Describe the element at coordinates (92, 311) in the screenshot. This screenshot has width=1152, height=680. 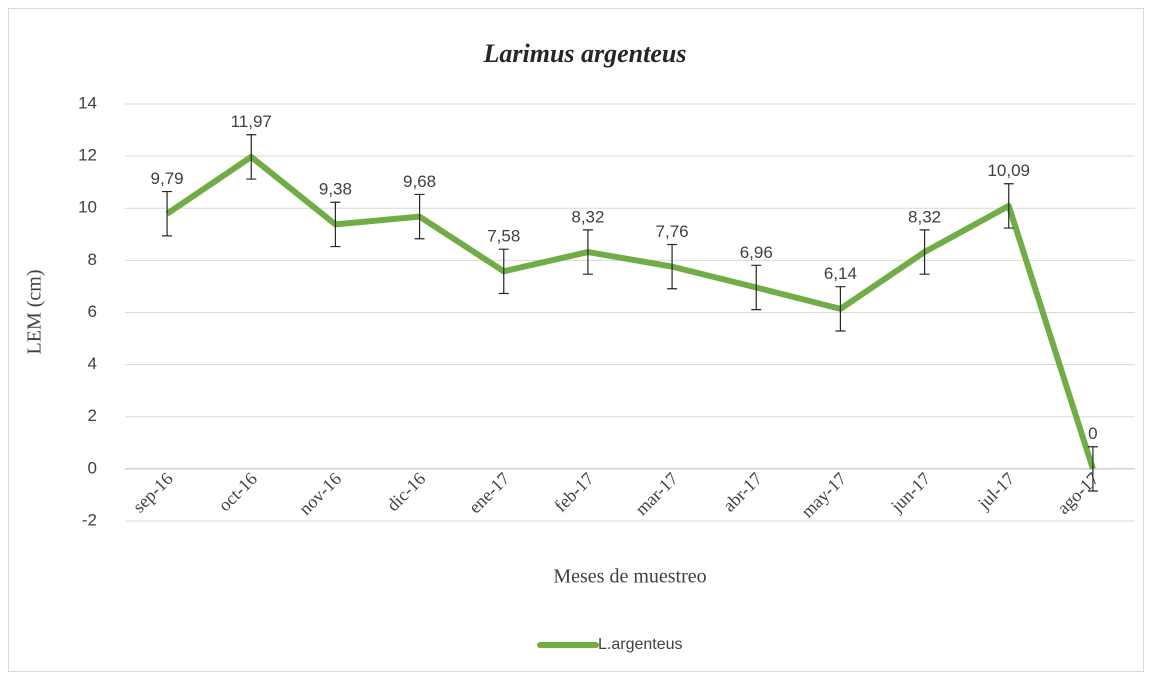
I see `y-tick-label: 6` at that location.